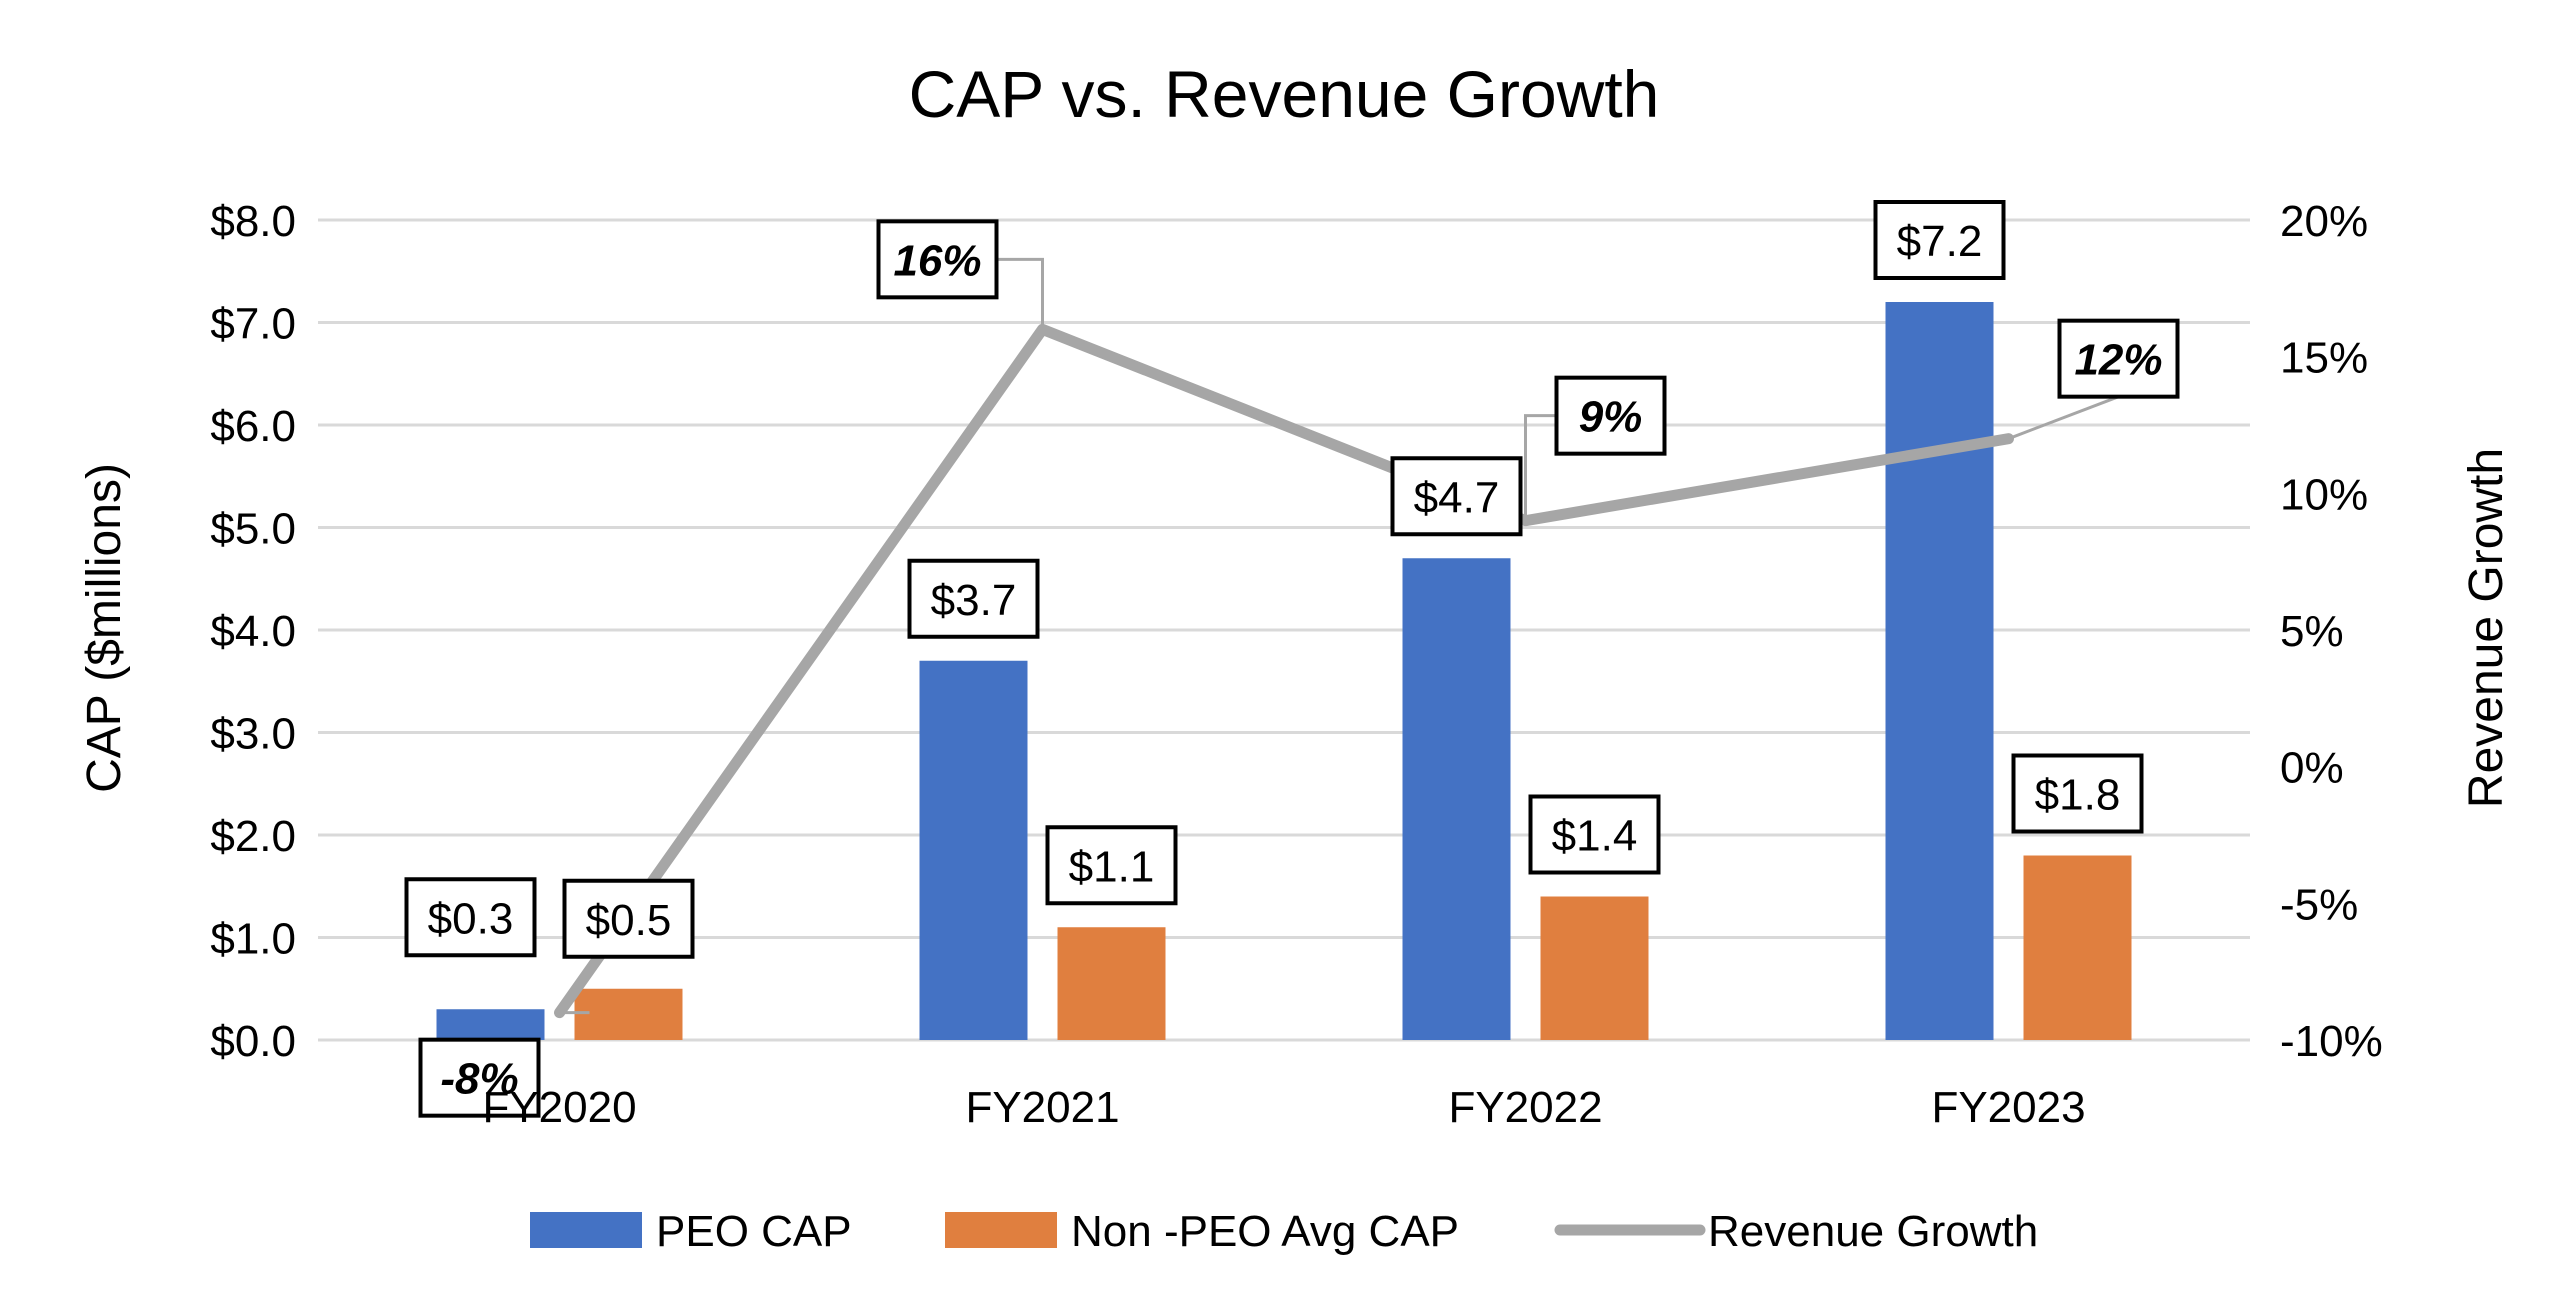 This screenshot has width=2568, height=1300. I want to click on peo-cap-data-label-text: $0.3, so click(471, 918).